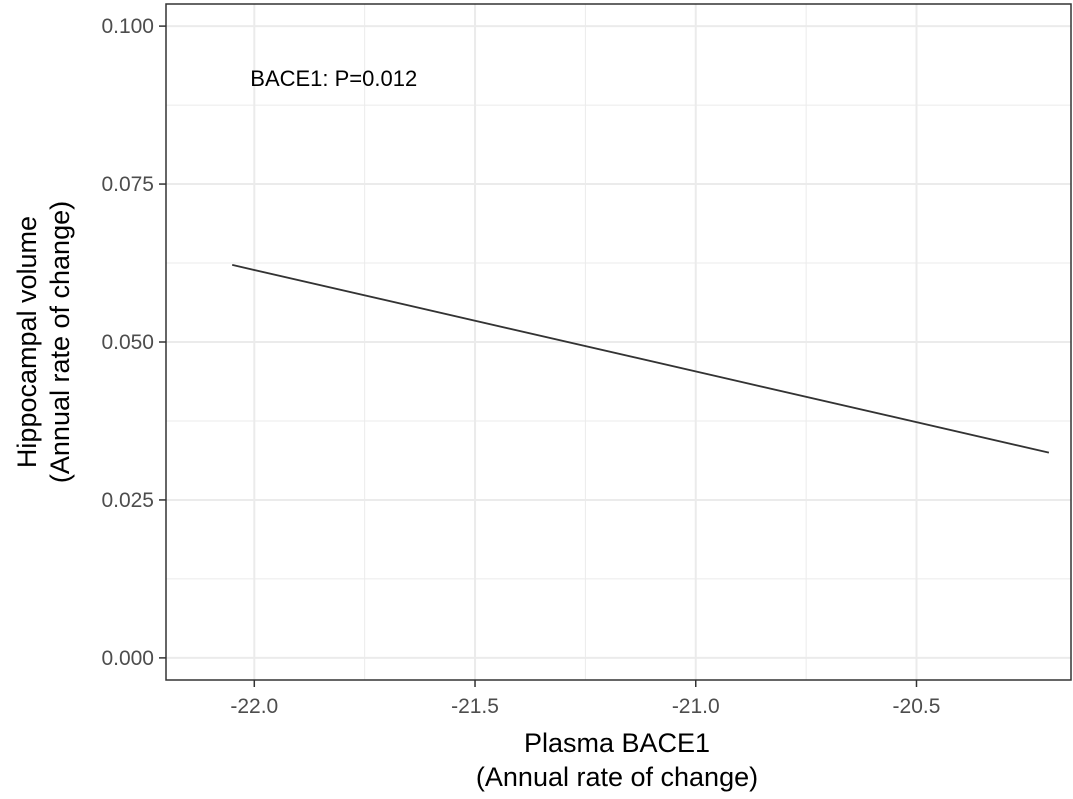  I want to click on x-ticks: -22.0 -21.5 -21.0 -20.5, so click(585, 699).